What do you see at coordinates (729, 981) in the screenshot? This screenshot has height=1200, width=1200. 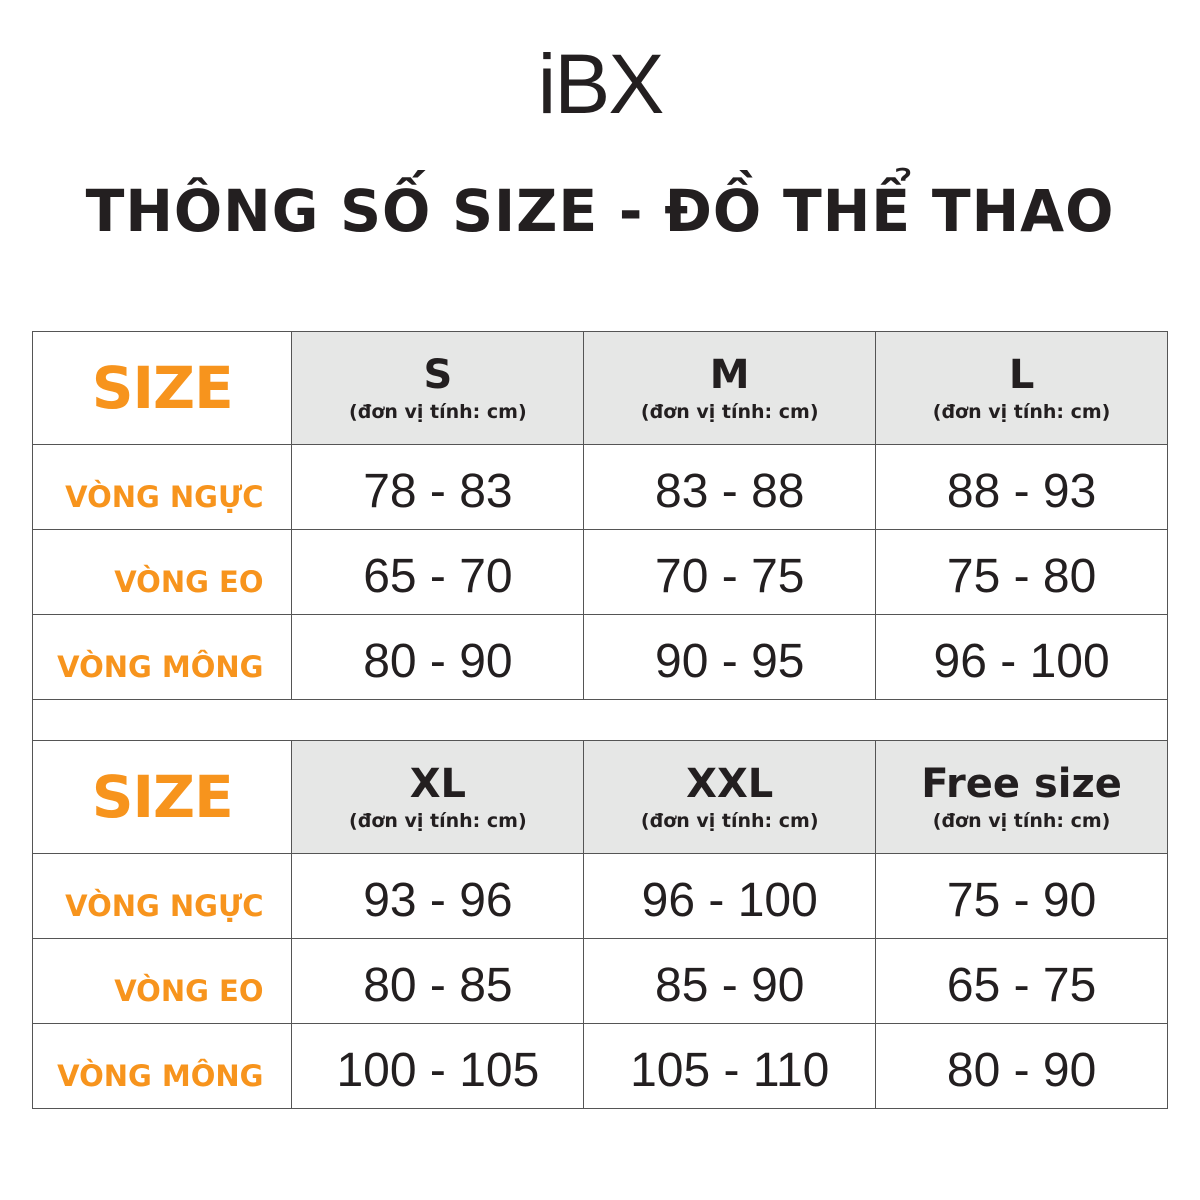 I see `measurement-value: 85 - 90` at bounding box center [729, 981].